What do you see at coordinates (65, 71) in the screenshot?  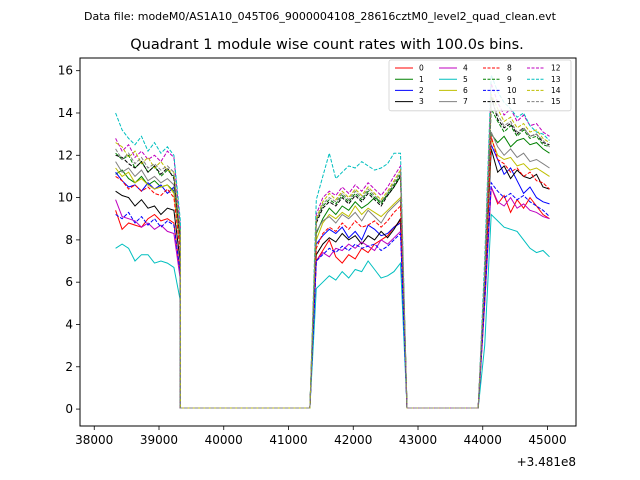 I see `y-tick-label: 16` at bounding box center [65, 71].